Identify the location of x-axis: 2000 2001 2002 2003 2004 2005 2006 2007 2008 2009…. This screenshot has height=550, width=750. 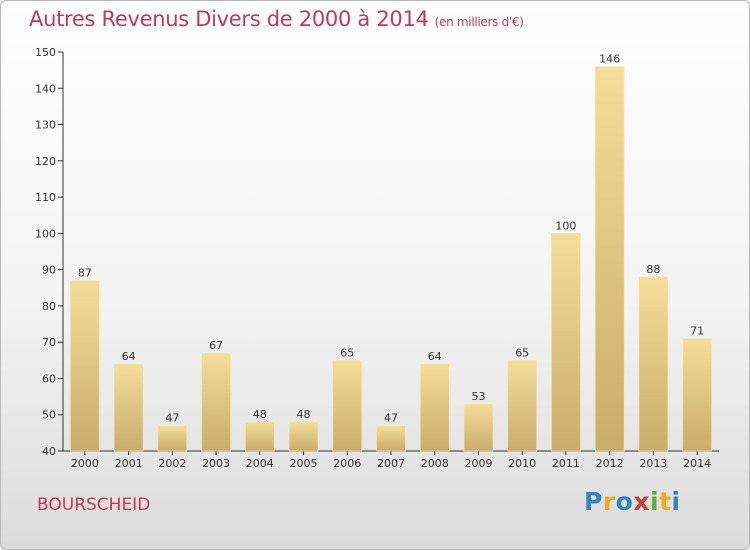
(391, 460).